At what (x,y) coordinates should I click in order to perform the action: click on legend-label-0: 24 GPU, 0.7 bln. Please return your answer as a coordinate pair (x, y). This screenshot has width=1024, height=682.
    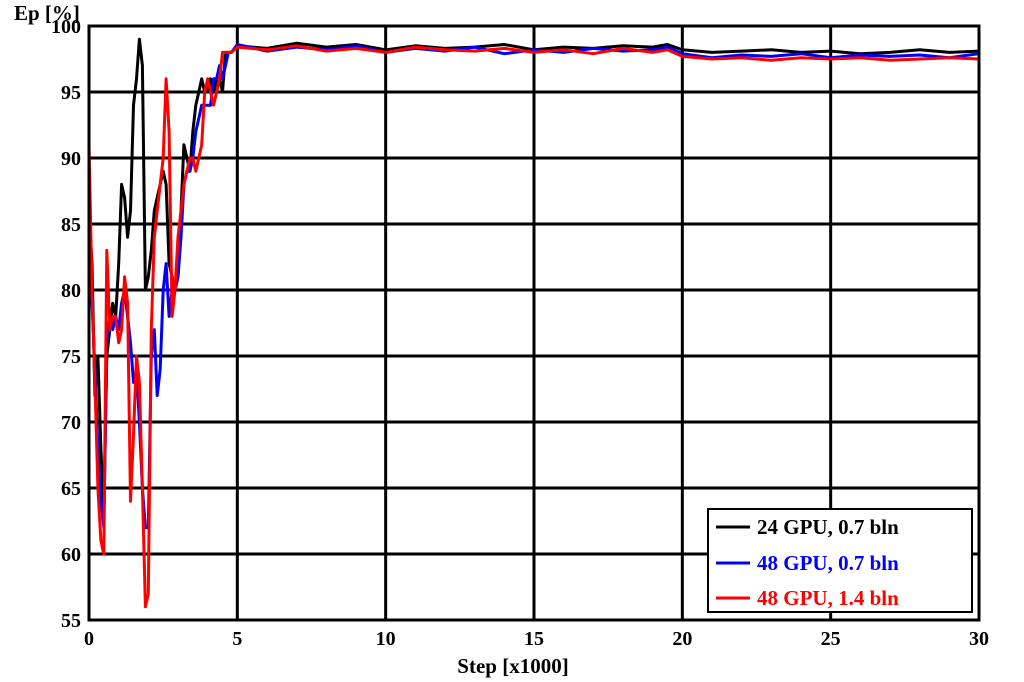
    Looking at the image, I should click on (828, 527).